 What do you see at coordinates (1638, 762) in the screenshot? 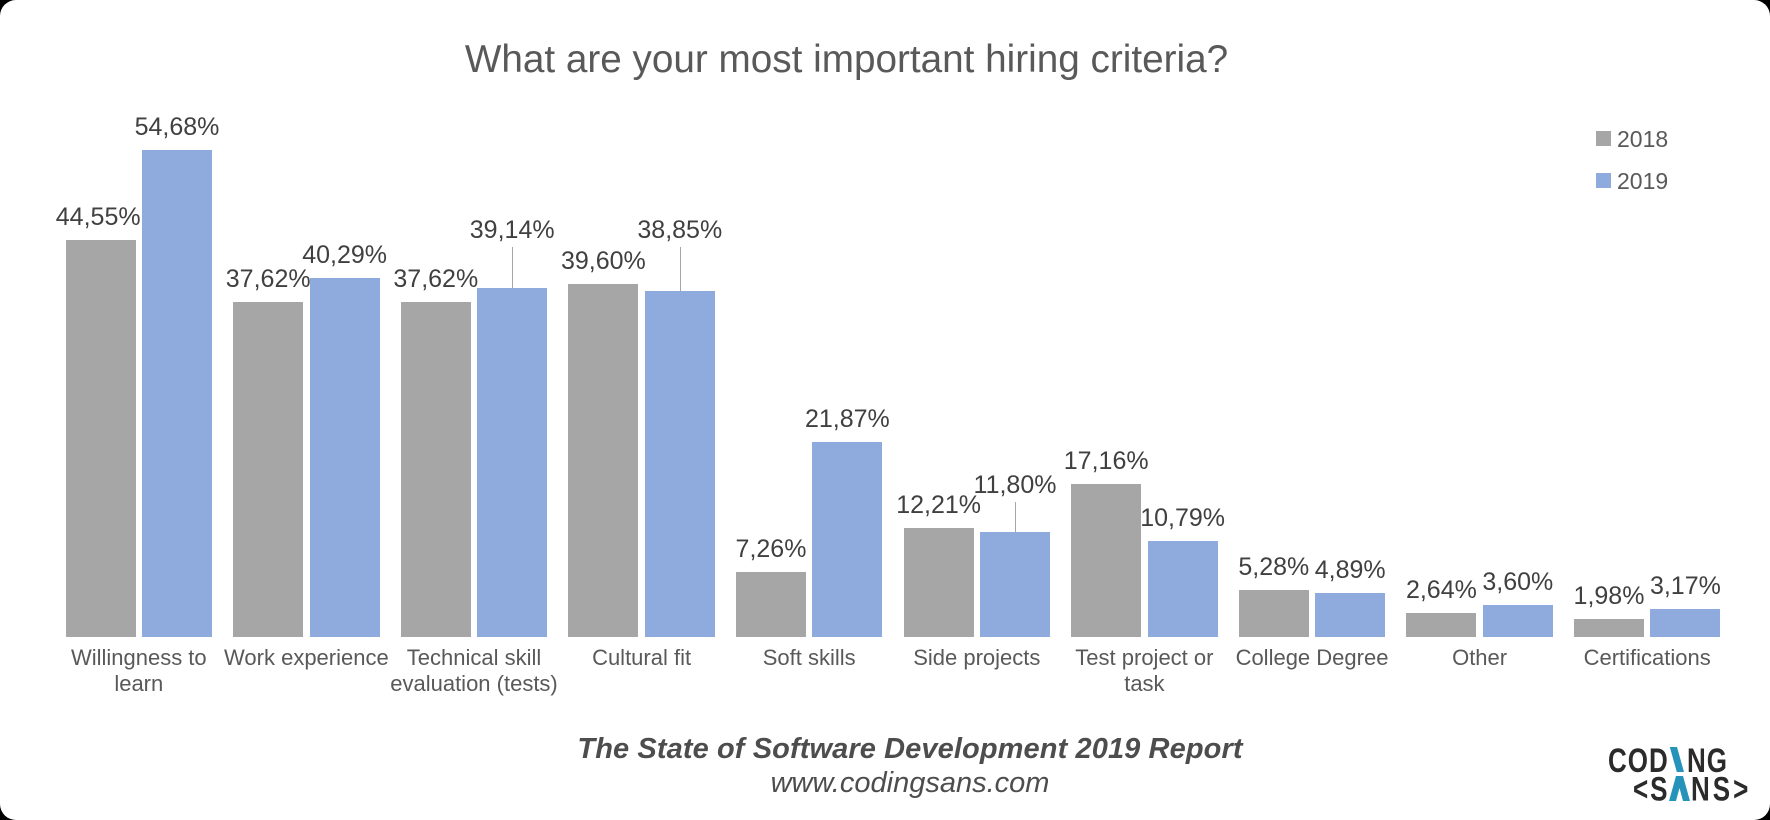
I see `svg-text: COD` at bounding box center [1638, 762].